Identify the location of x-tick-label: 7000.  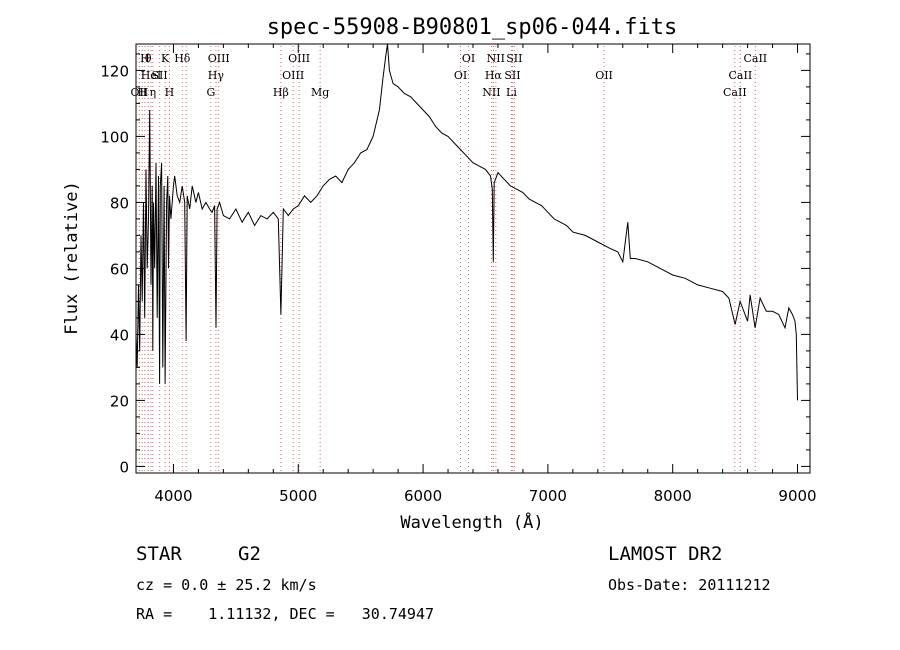
(548, 496).